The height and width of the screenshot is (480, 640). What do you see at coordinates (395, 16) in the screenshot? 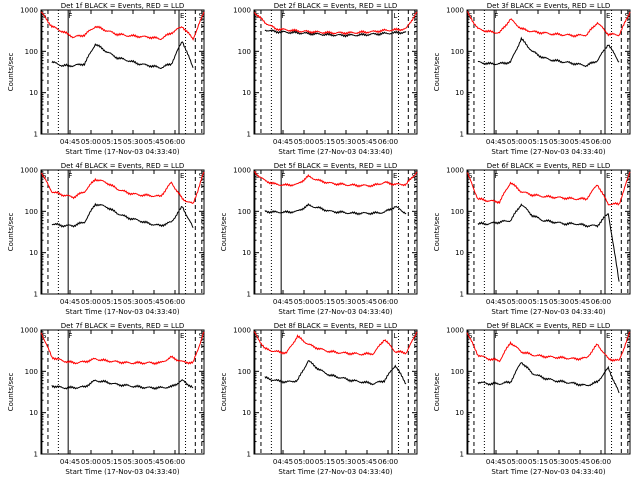
I see `segment-marker-label: L` at bounding box center [395, 16].